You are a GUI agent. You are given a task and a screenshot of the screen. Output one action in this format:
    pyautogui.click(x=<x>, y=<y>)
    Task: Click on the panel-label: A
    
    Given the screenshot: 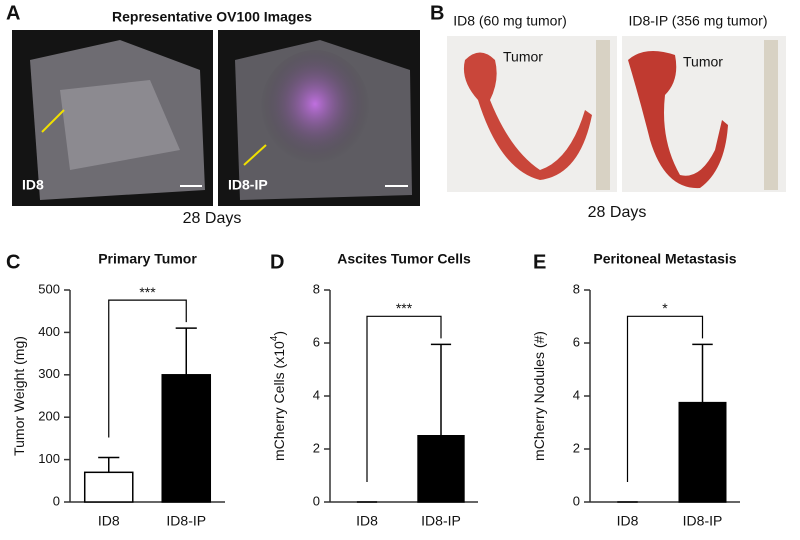 What is the action you would take?
    pyautogui.click(x=13, y=13)
    